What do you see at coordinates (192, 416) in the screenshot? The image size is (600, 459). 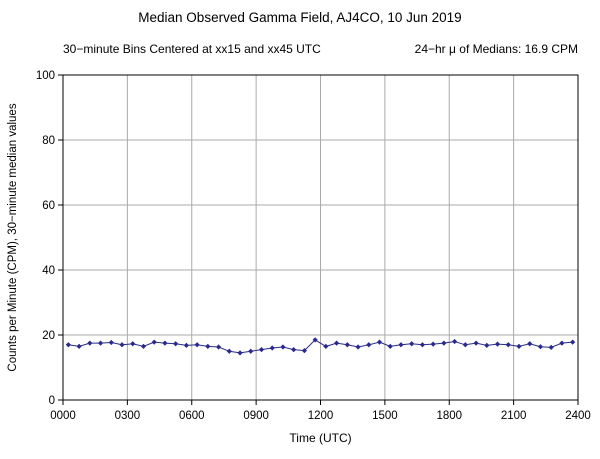 I see `x-tick-label: 0600` at bounding box center [192, 416].